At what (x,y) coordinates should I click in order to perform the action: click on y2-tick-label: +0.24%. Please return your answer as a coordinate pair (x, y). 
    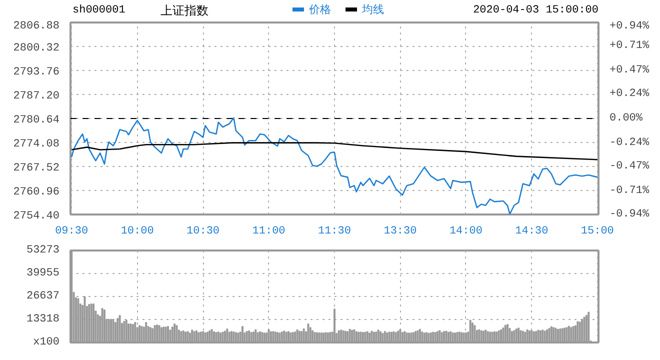
    Looking at the image, I should click on (630, 94).